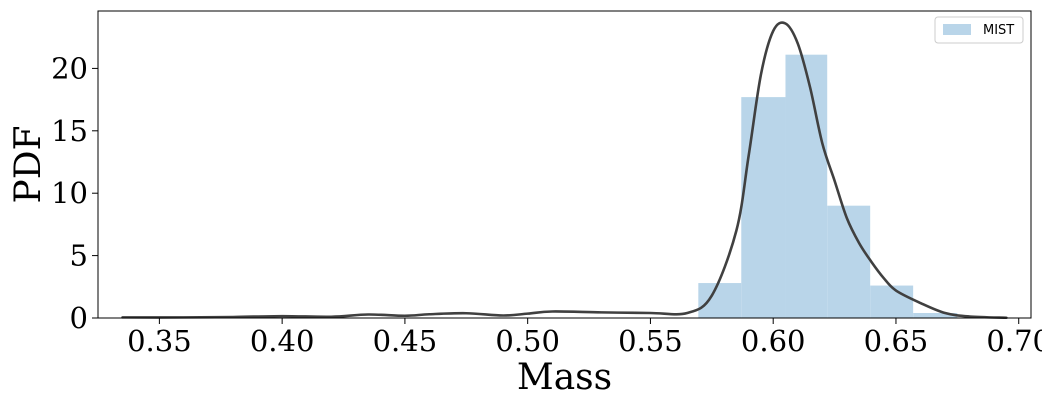  Describe the element at coordinates (773, 341) in the screenshot. I see `x-tick-label: 0.60` at that location.